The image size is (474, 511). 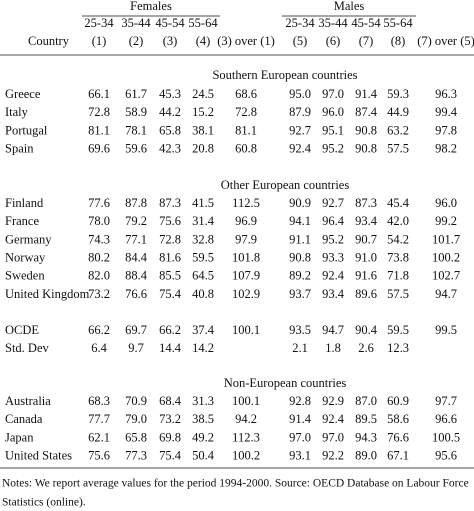 What do you see at coordinates (246, 276) in the screenshot?
I see `cell: 107.9` at bounding box center [246, 276].